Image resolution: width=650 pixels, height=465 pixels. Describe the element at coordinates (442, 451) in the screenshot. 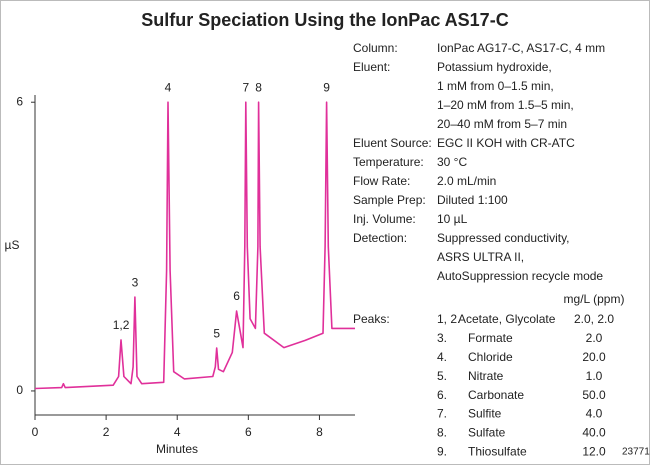

I see `peak-number: 9.` at that location.